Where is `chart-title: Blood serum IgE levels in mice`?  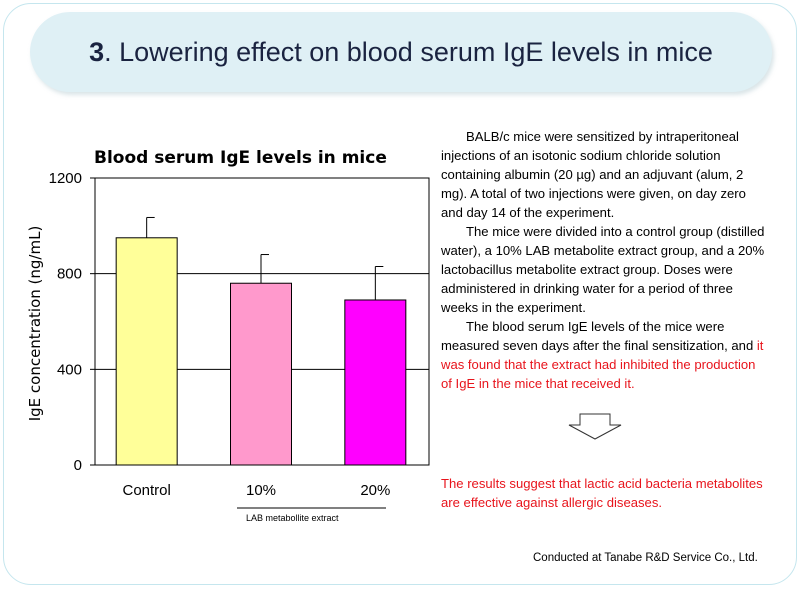
chart-title: Blood serum IgE levels in mice is located at coordinates (240, 158).